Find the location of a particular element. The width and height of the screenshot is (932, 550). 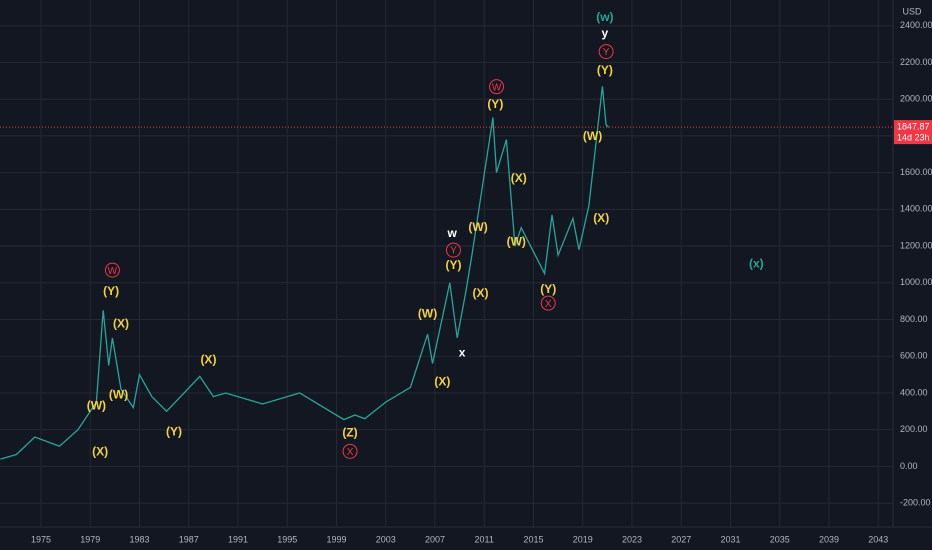

y-tick-label: 1200.00 is located at coordinates (916, 245).